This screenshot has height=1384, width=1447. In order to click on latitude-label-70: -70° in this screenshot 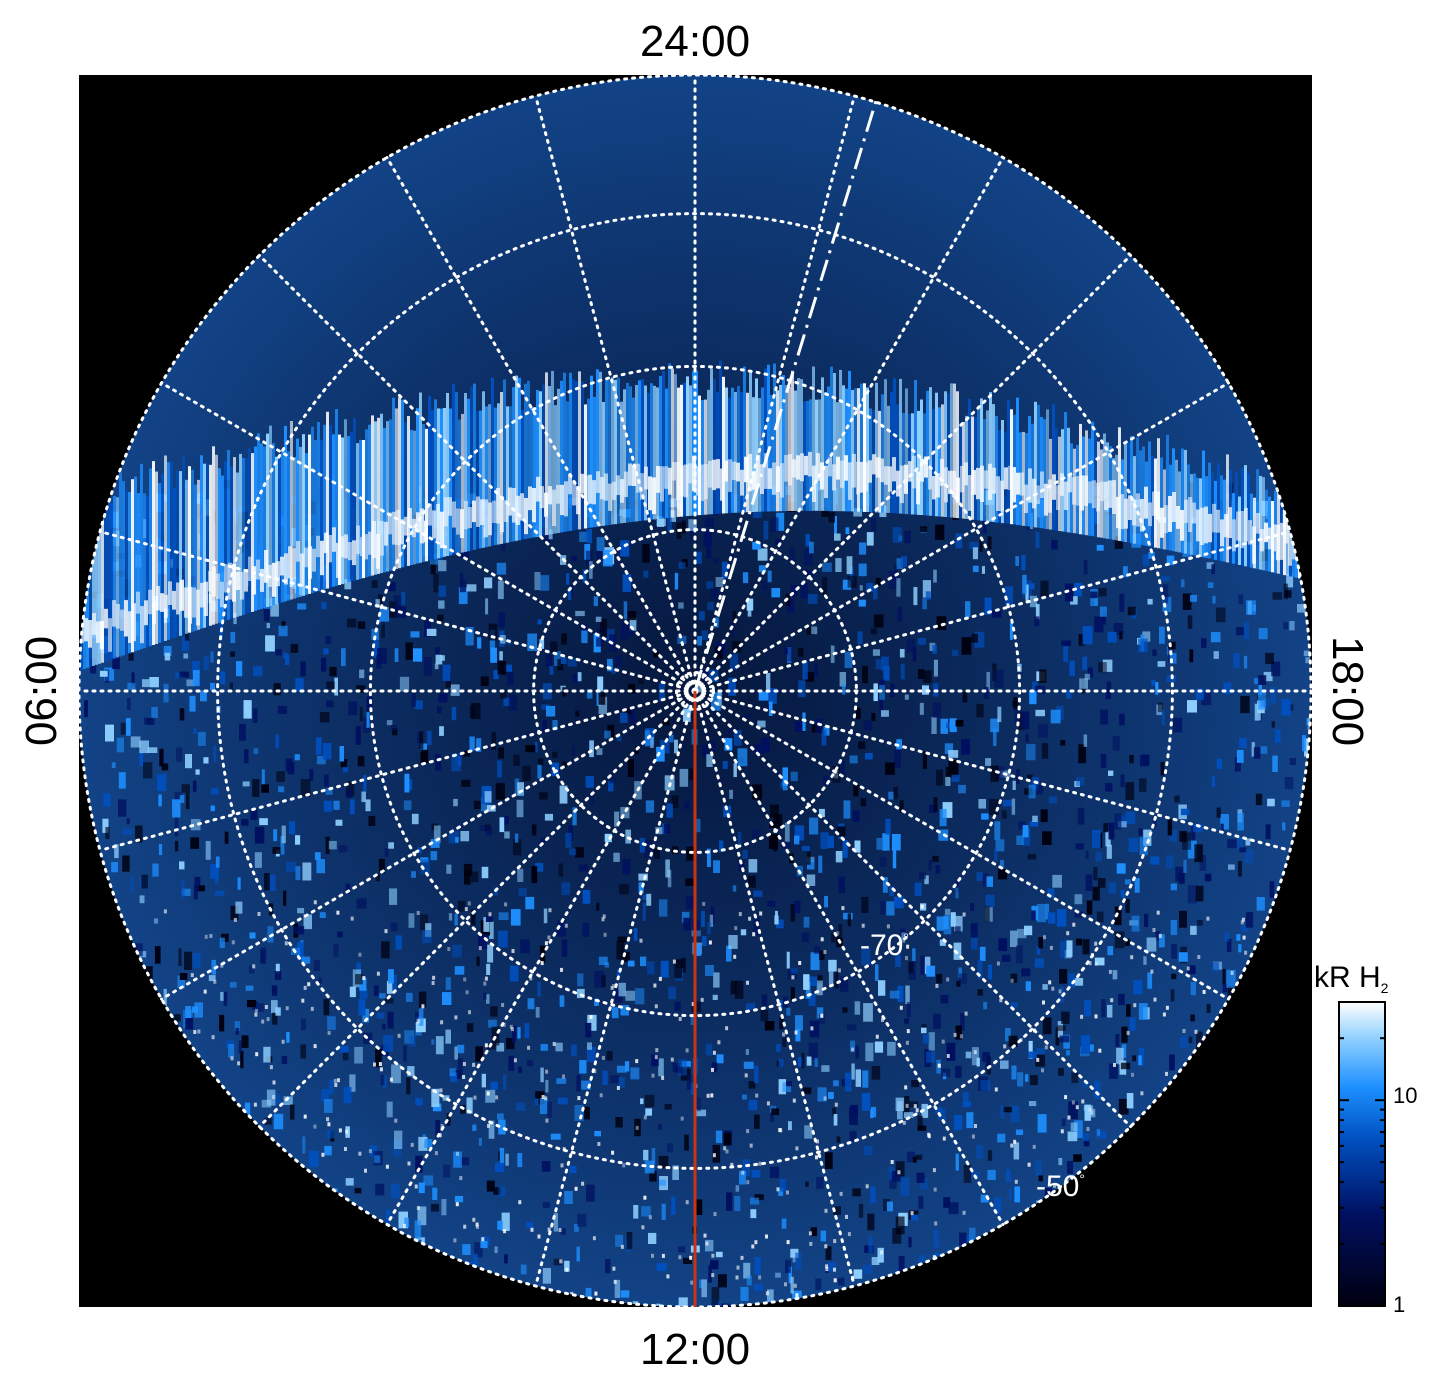, I will do `click(884, 945)`.